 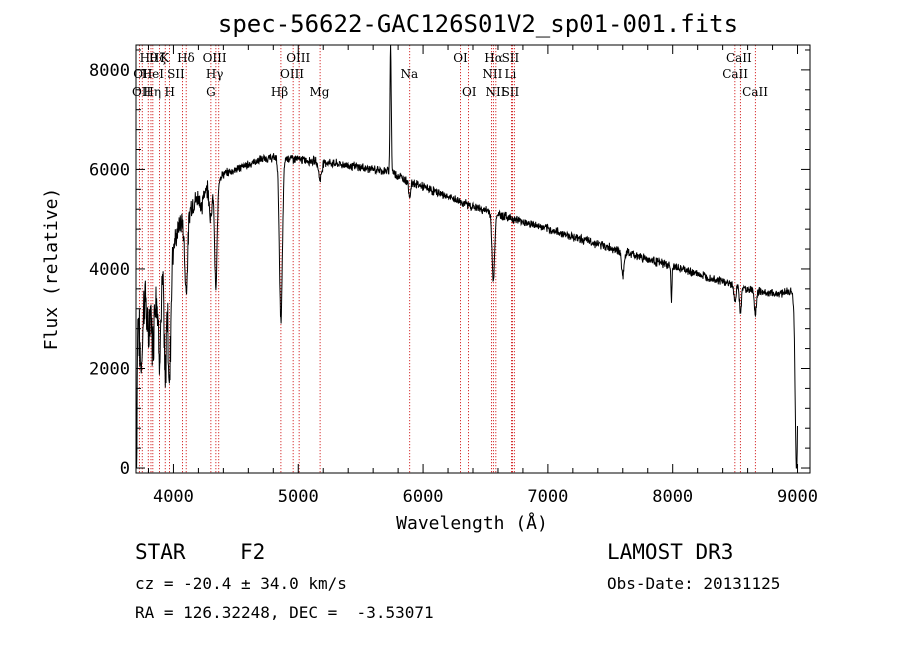 What do you see at coordinates (511, 74) in the screenshot?
I see `marker-label-li: Li` at bounding box center [511, 74].